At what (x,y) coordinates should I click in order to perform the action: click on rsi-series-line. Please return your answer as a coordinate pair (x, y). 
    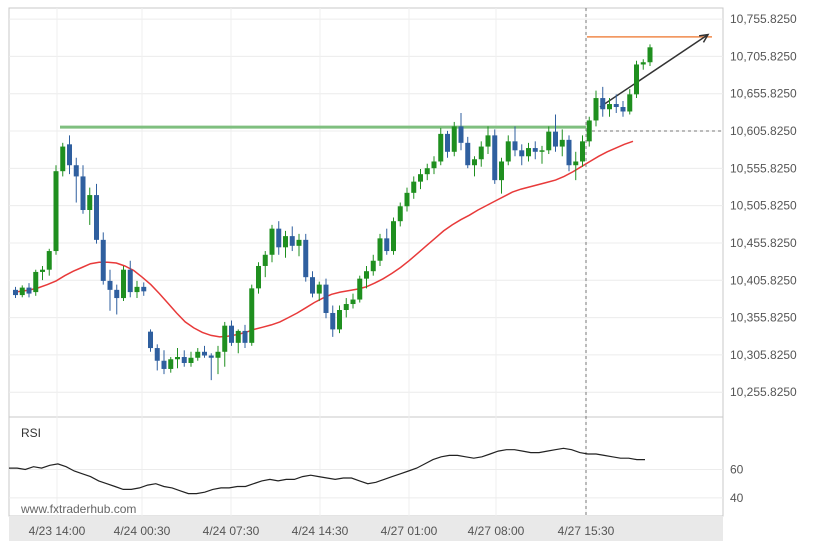
    Looking at the image, I should click on (327, 471).